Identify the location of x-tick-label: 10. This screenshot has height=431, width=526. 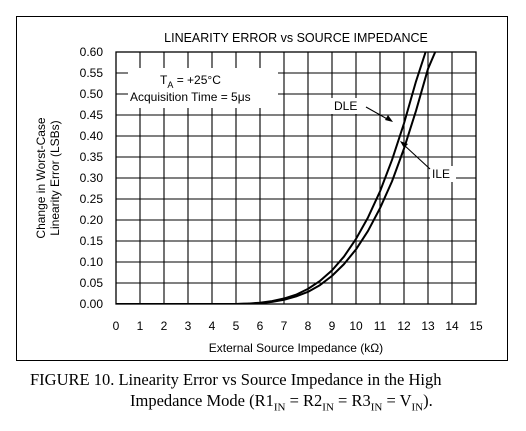
(356, 326).